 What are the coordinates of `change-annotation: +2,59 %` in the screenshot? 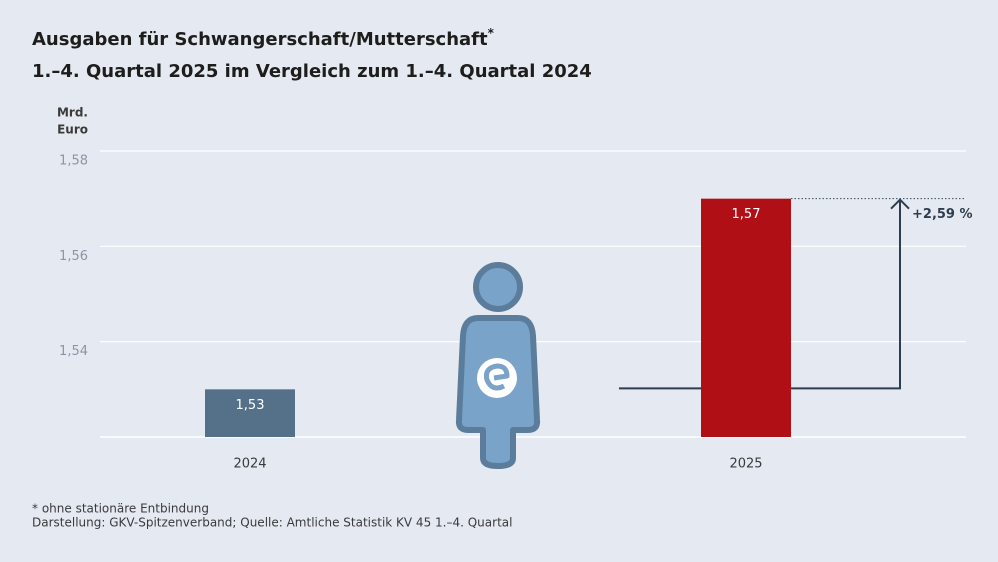 It's located at (942, 214).